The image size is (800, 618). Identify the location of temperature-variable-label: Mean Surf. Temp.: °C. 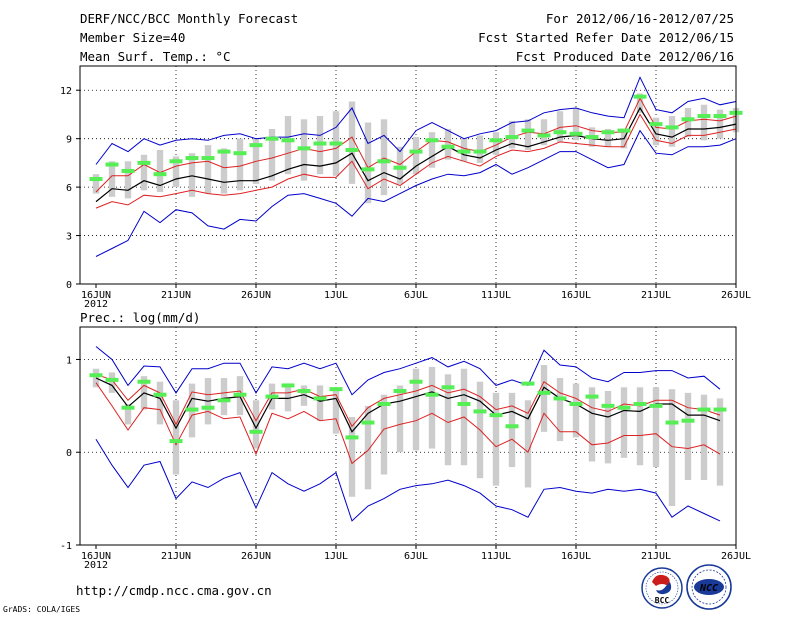
(155, 56).